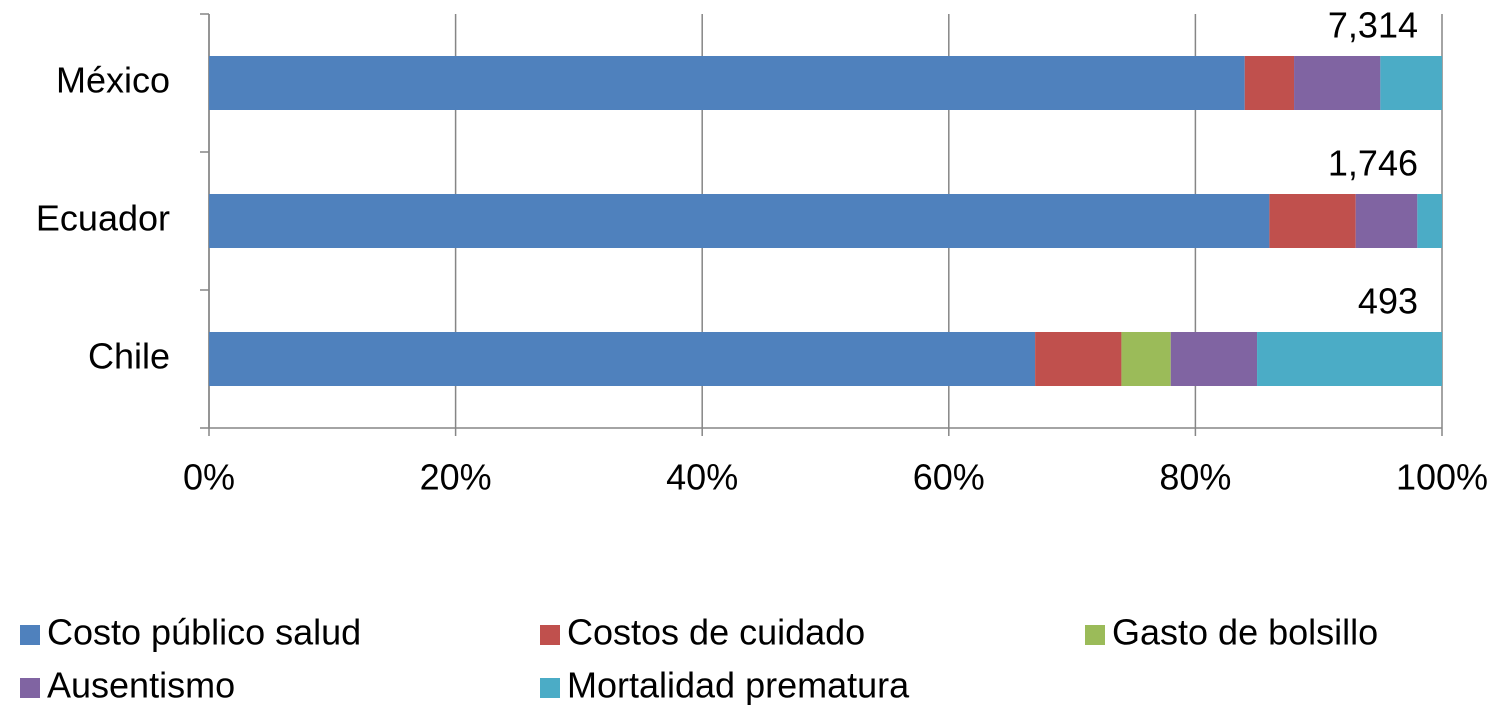 This screenshot has height=709, width=1510. What do you see at coordinates (1388, 301) in the screenshot?
I see `total-label: 493` at bounding box center [1388, 301].